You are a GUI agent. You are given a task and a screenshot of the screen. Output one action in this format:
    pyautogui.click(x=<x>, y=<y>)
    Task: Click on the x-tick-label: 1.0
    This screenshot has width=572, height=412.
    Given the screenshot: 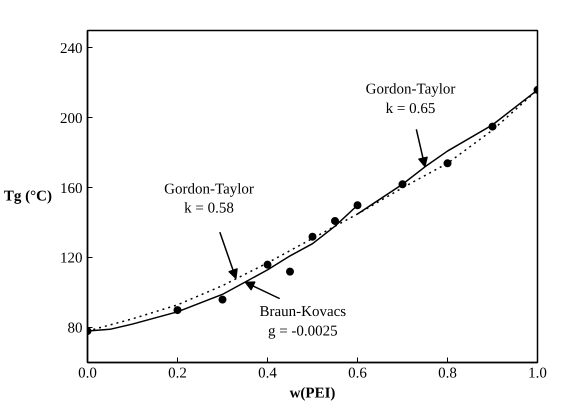 What is the action you would take?
    pyautogui.click(x=537, y=374)
    